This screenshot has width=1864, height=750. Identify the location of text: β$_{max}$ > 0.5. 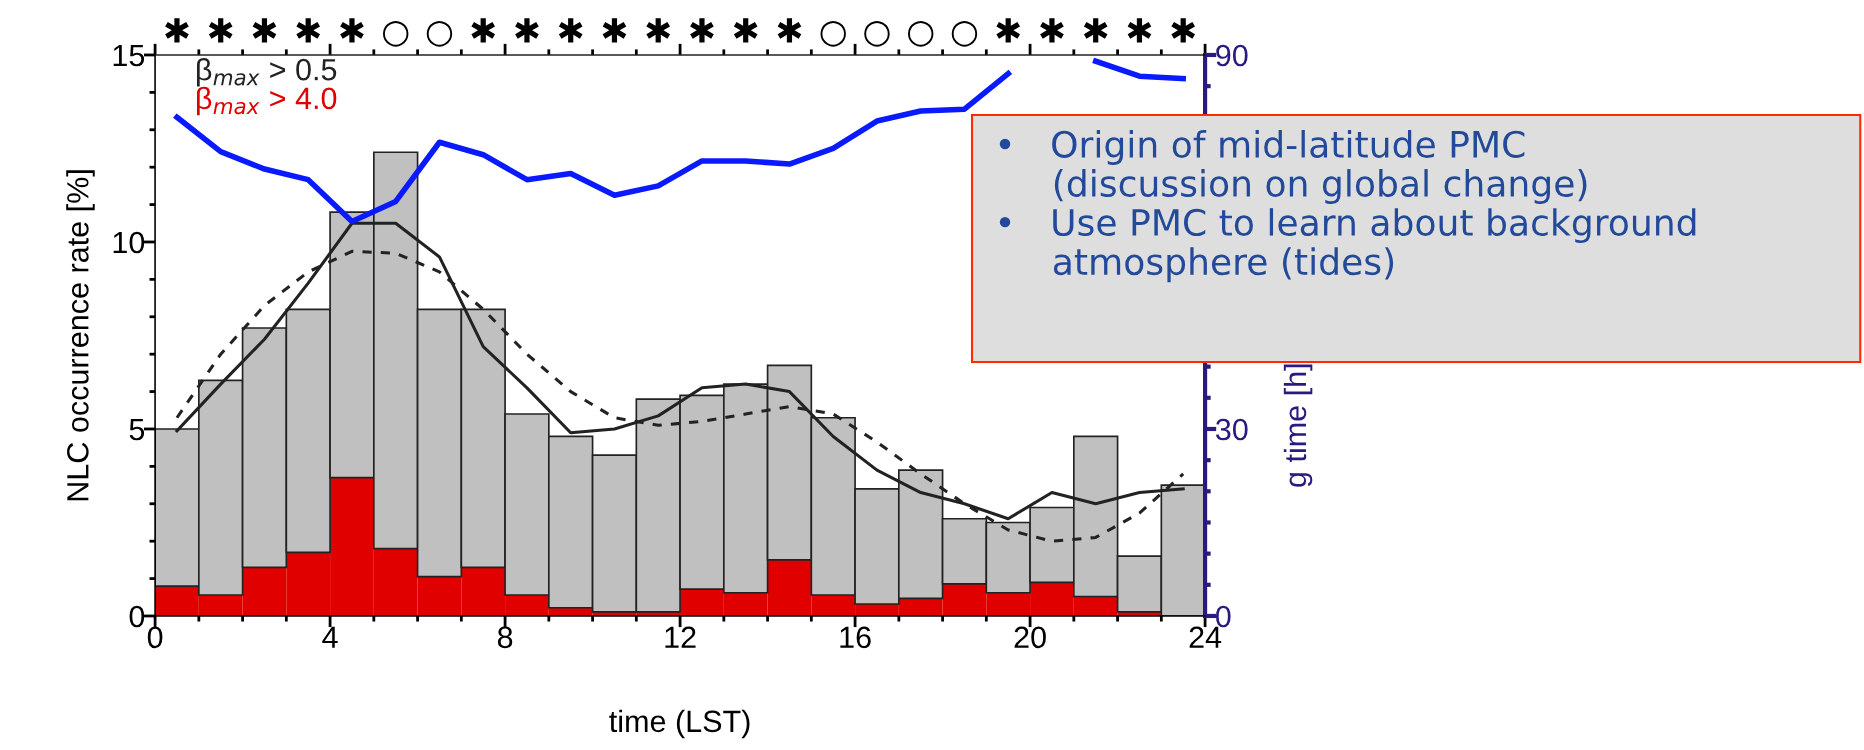
(267, 72).